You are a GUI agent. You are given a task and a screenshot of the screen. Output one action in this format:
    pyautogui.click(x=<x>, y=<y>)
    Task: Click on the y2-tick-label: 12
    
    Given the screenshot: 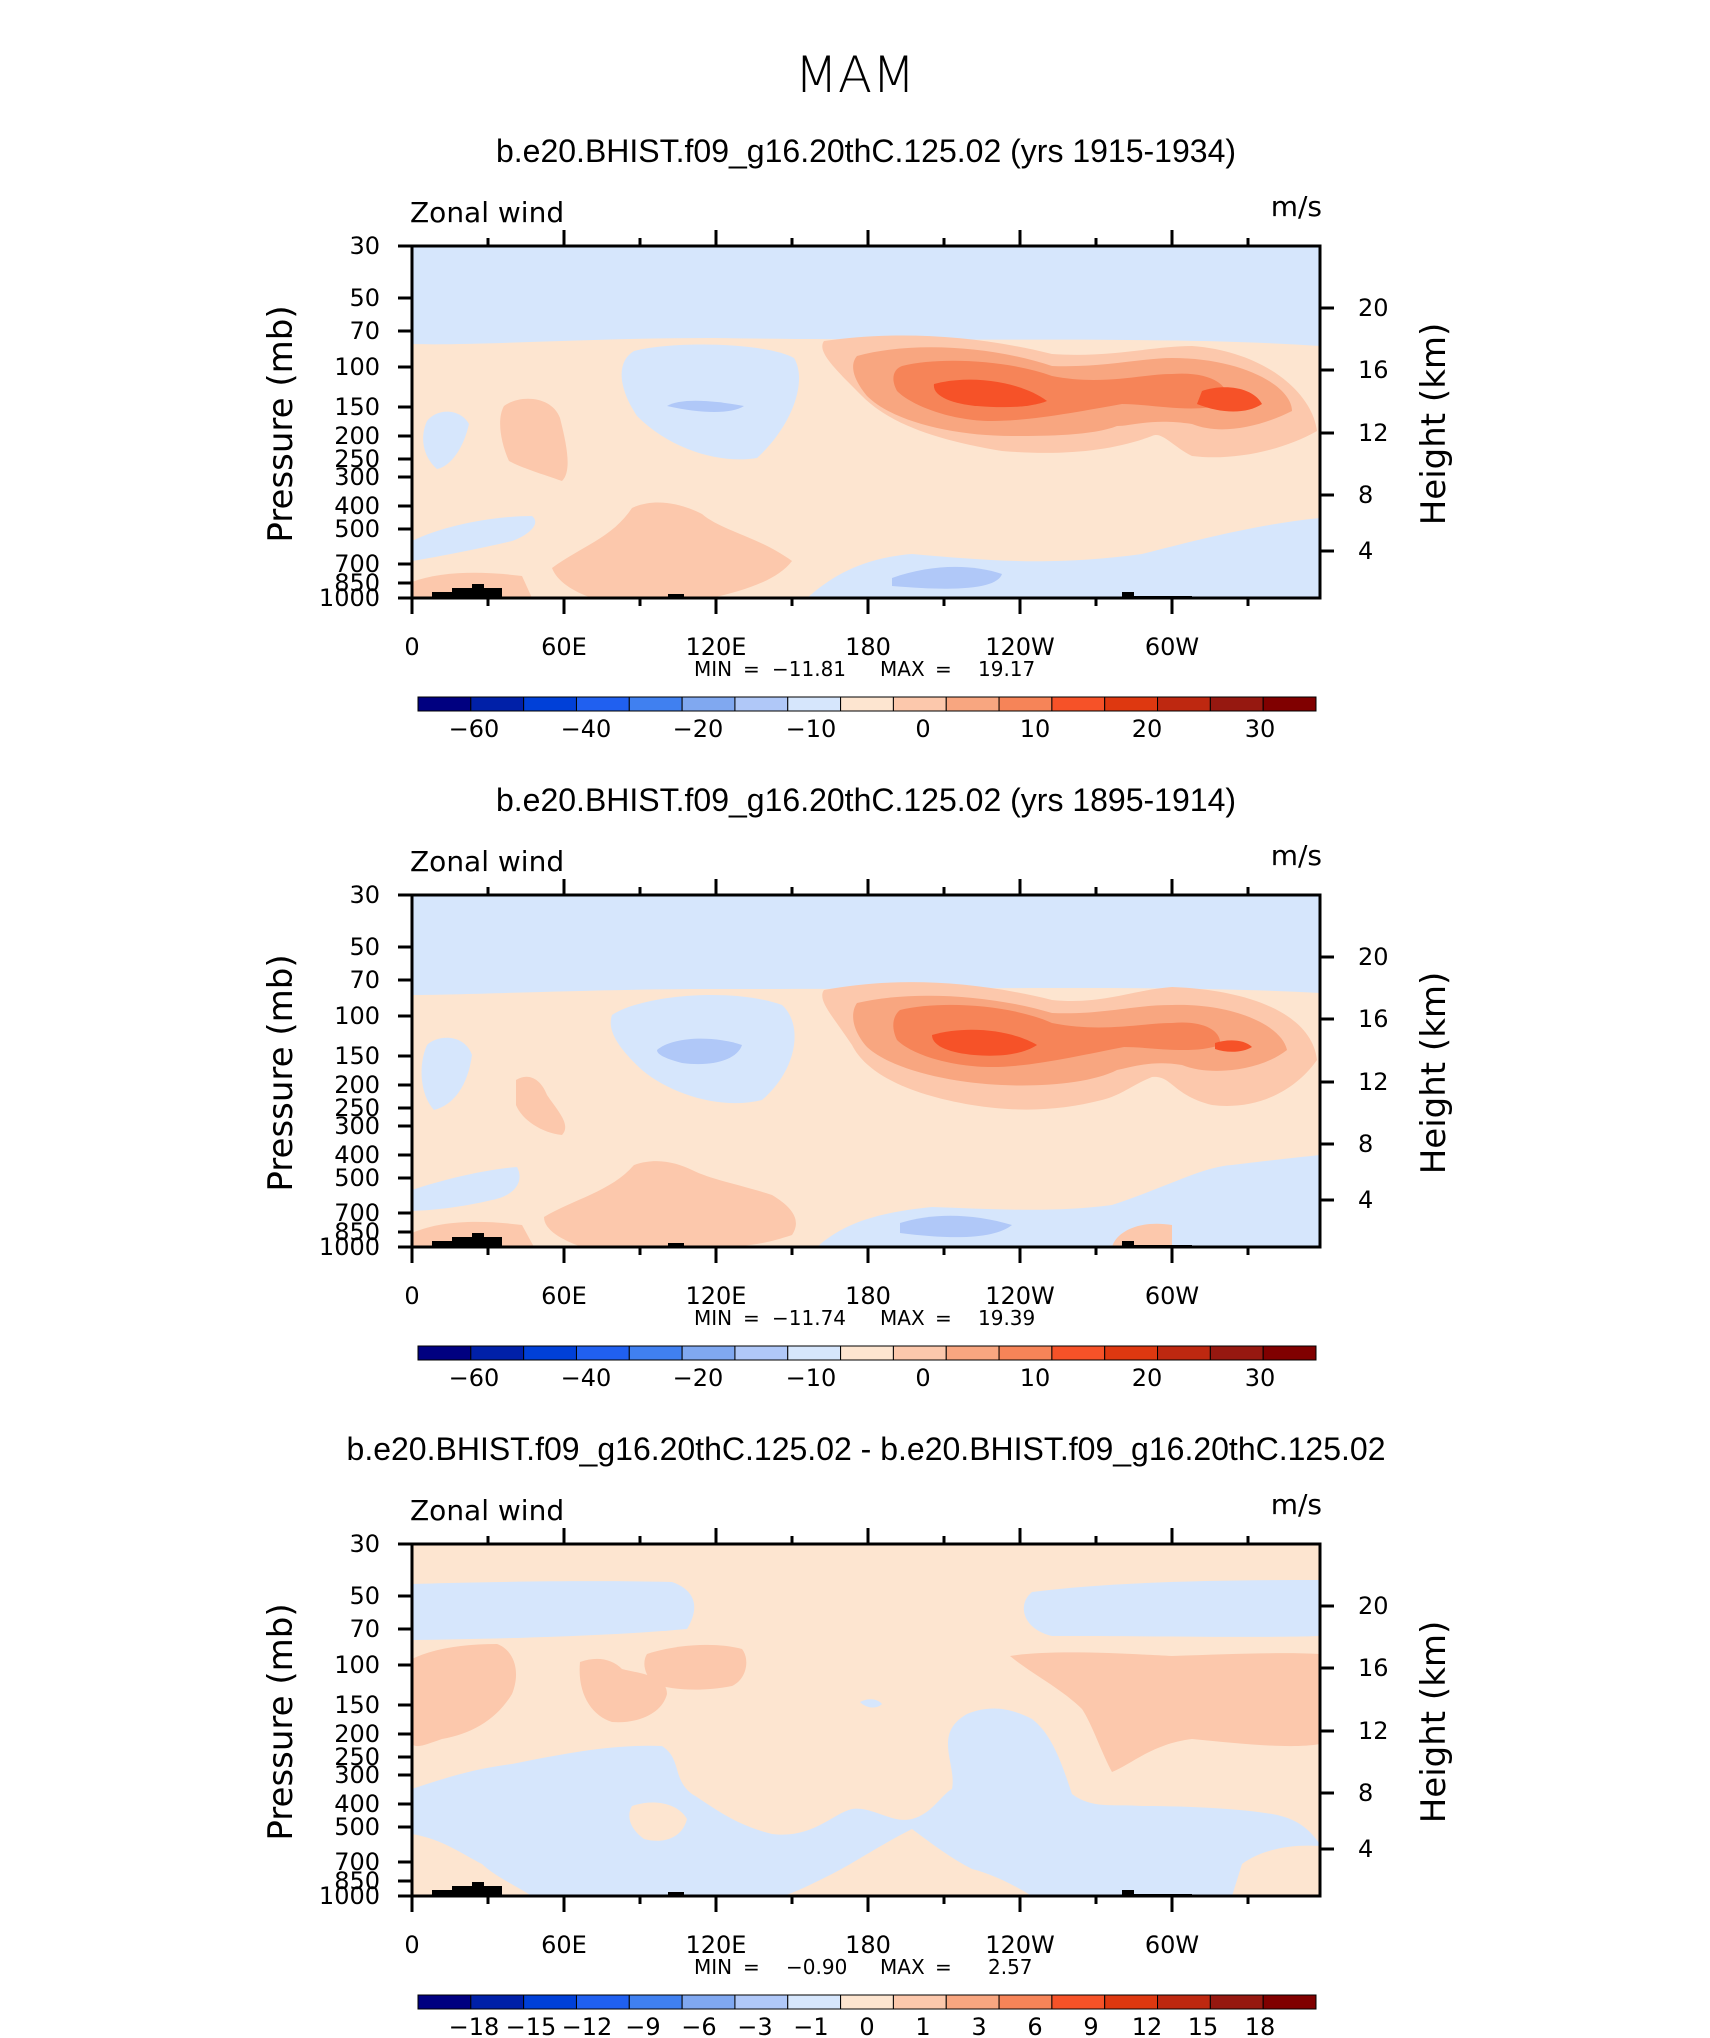 What is the action you would take?
    pyautogui.click(x=1373, y=1731)
    